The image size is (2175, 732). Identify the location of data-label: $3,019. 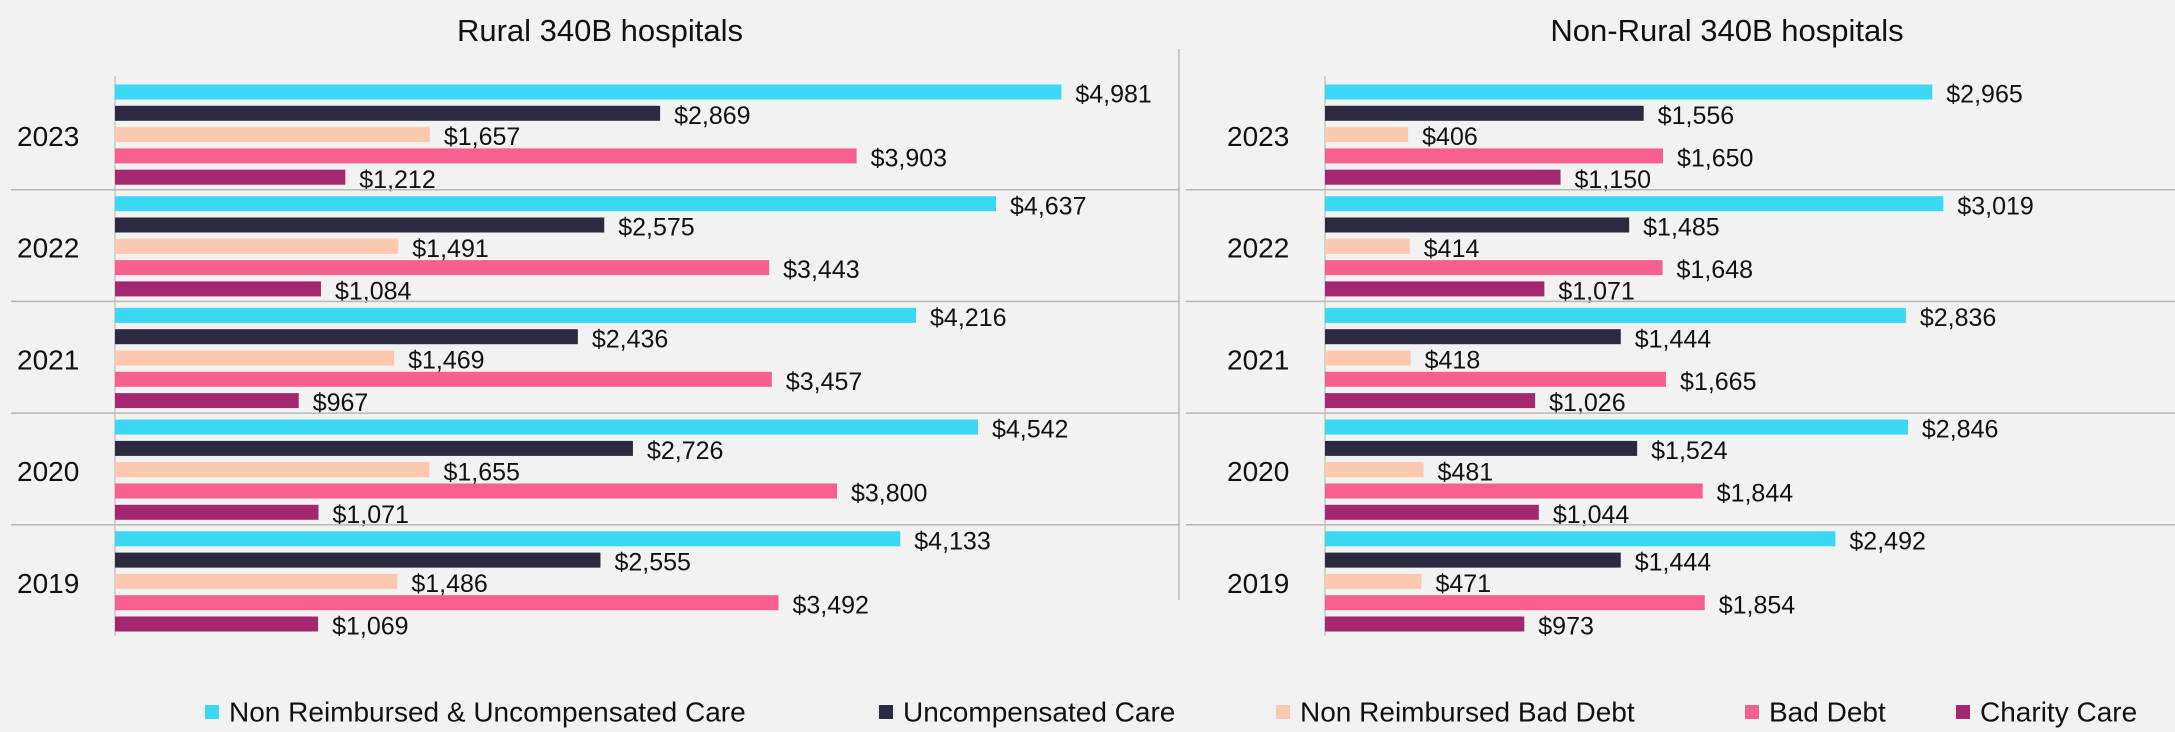
(1995, 206).